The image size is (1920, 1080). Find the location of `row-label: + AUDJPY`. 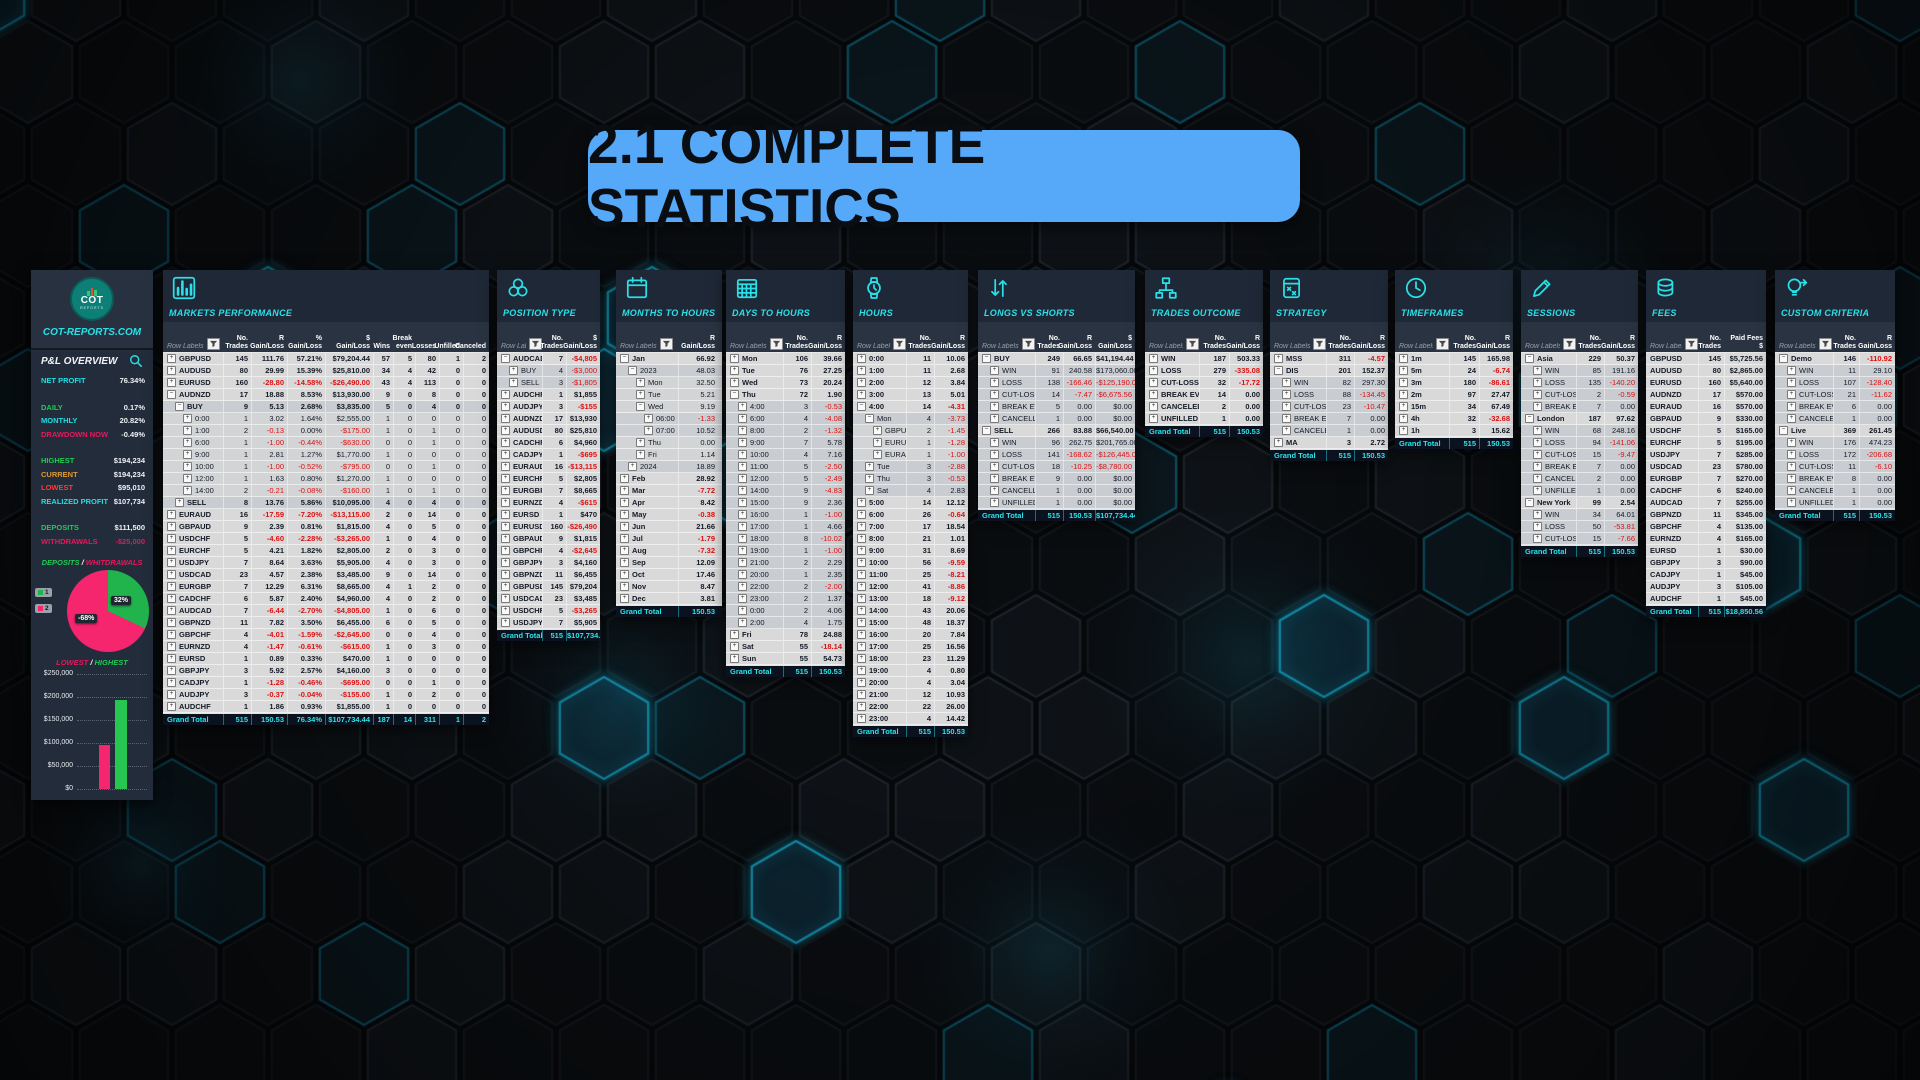

row-label: + AUDJPY is located at coordinates (519, 406).